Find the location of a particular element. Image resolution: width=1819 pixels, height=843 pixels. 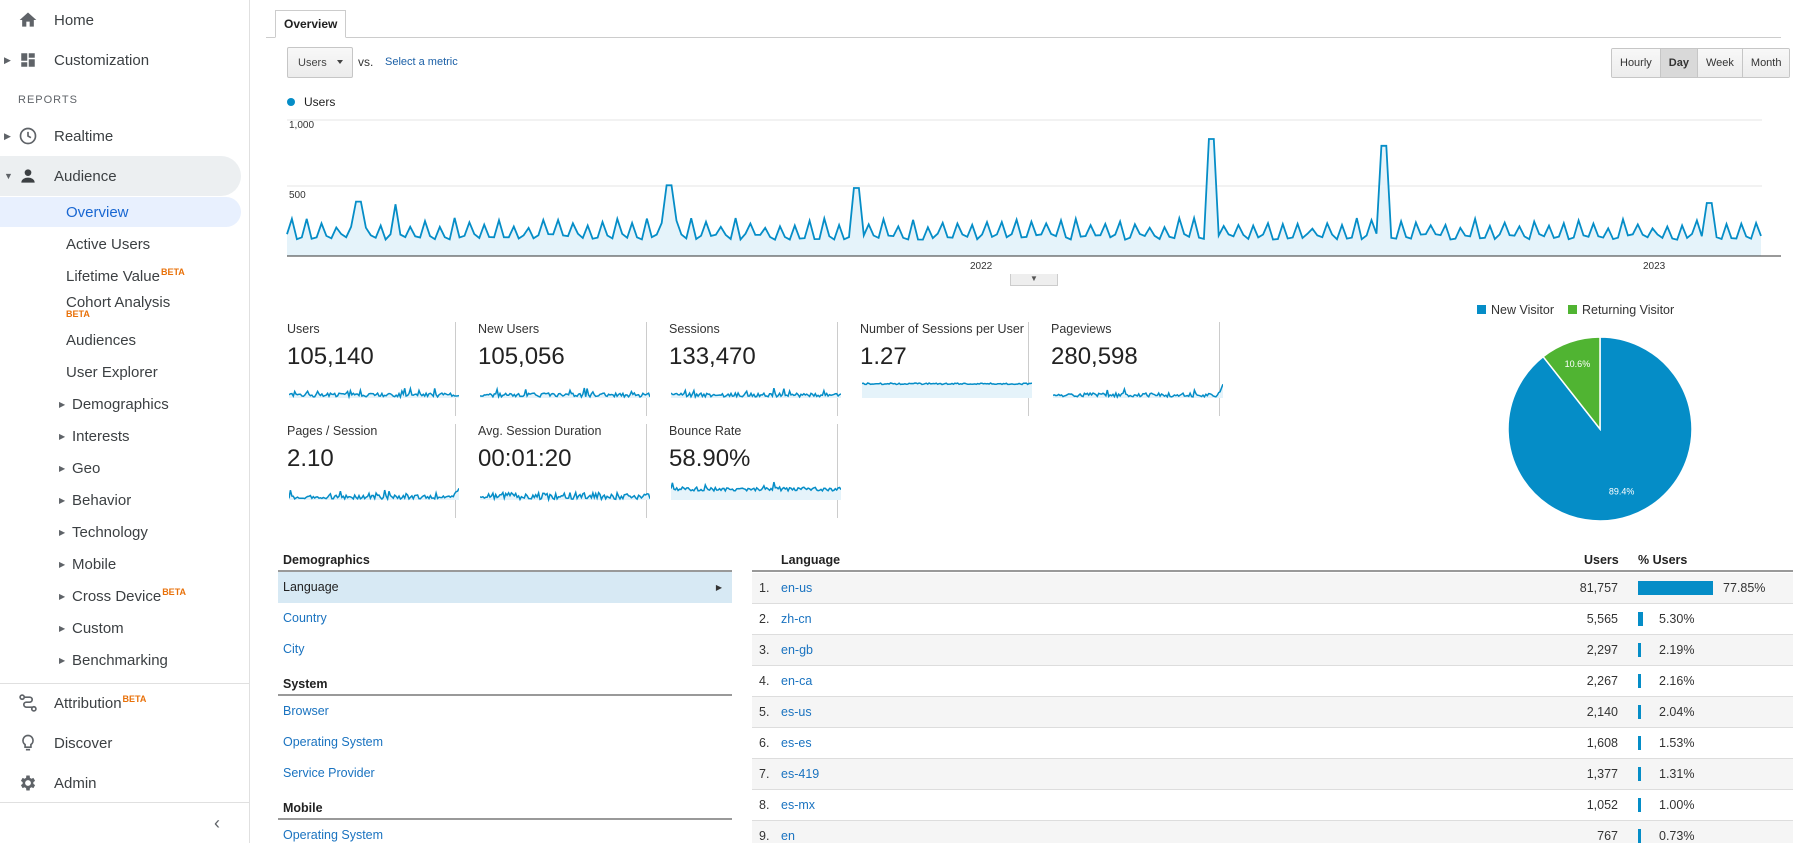

language-link: en-us is located at coordinates (797, 588).